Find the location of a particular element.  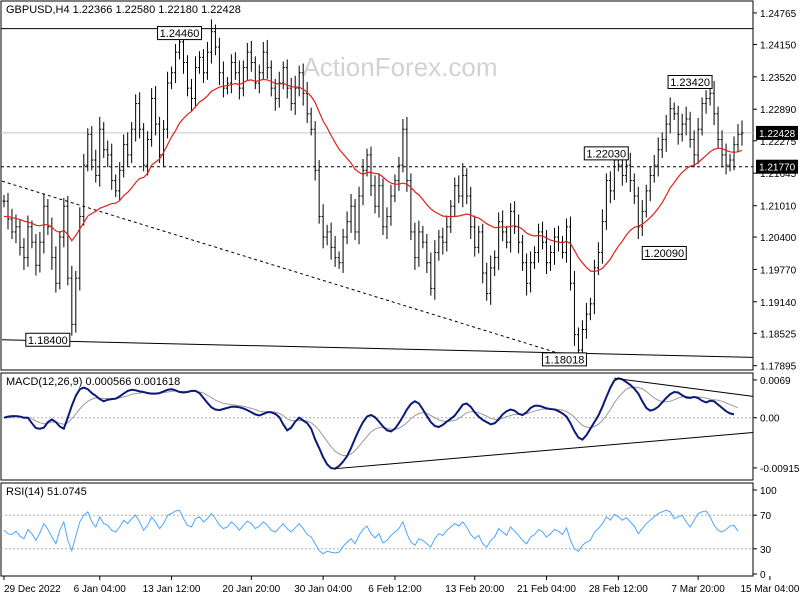

macd-tick-label: 0.00 is located at coordinates (770, 419).